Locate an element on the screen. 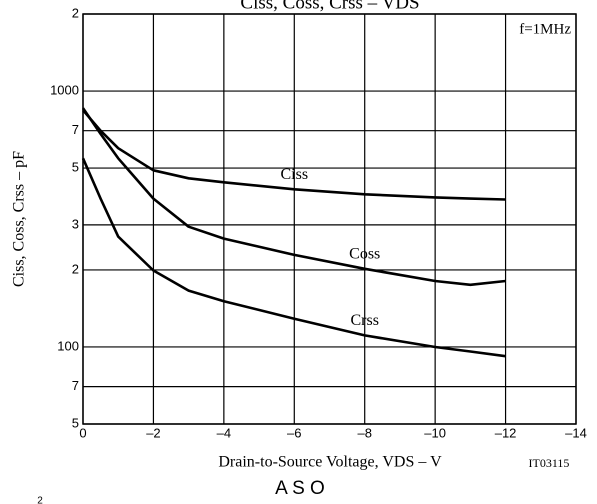  x-tick-label: –10 is located at coordinates (435, 432).